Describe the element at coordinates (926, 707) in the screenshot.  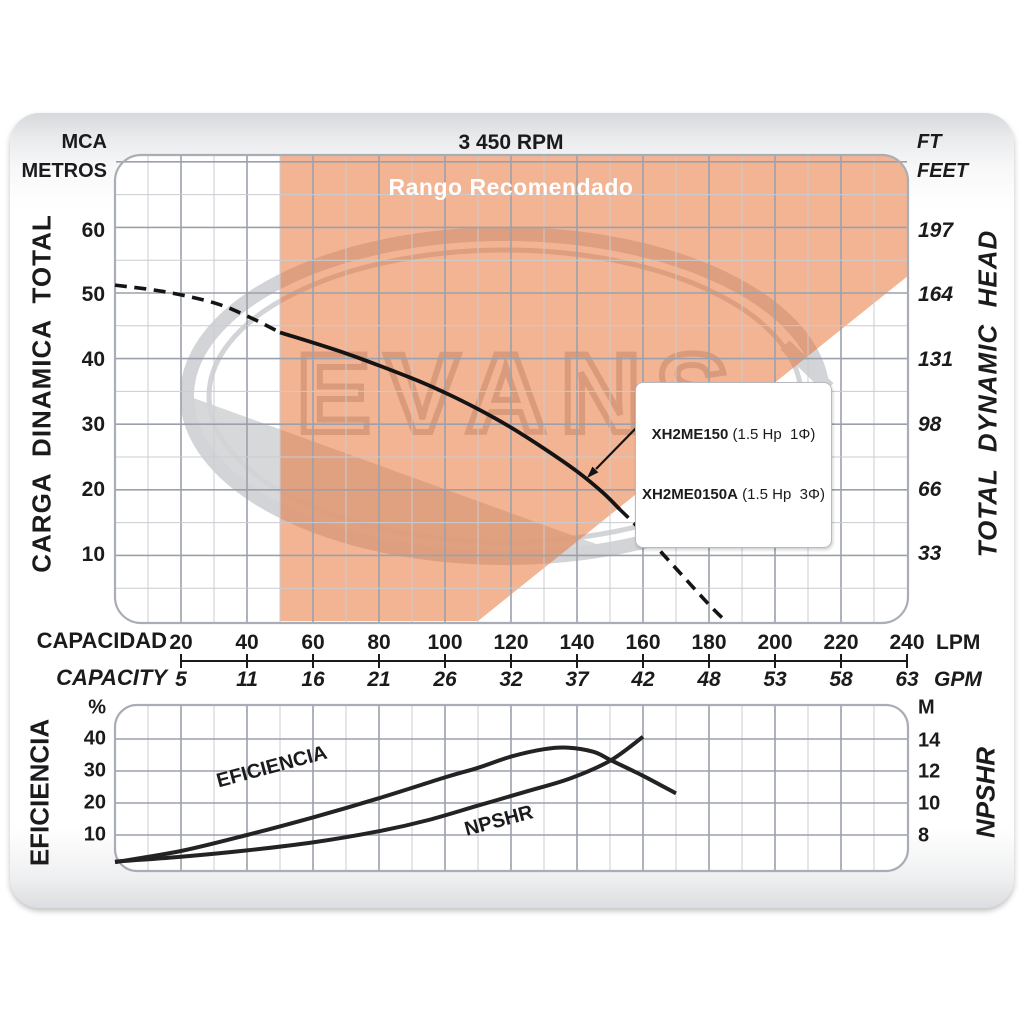
I see `meters-unit: M` at that location.